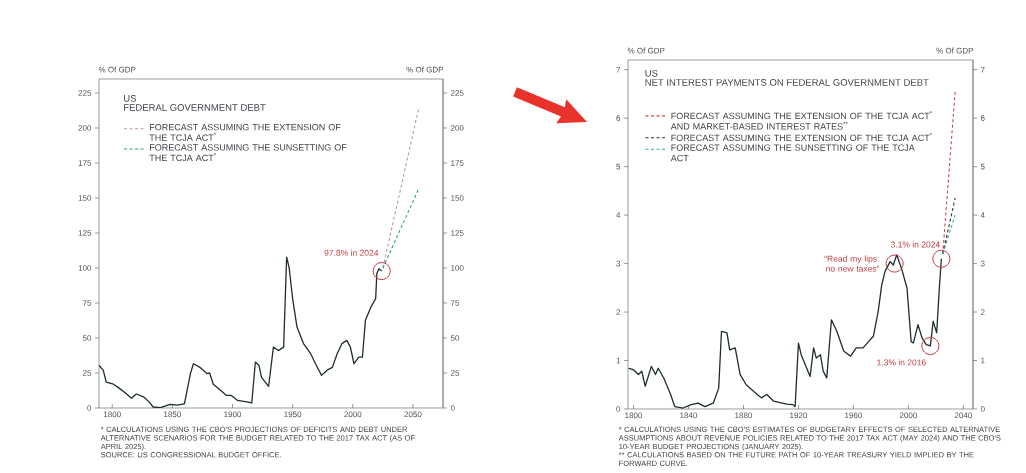 The height and width of the screenshot is (473, 1026). Describe the element at coordinates (853, 415) in the screenshot. I see `x-tick-label: 1960` at that location.